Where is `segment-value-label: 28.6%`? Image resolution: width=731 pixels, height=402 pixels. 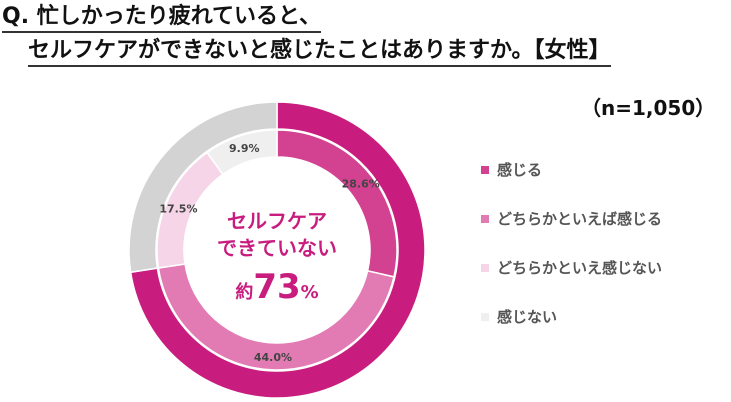
segment-value-label: 28.6% is located at coordinates (361, 183).